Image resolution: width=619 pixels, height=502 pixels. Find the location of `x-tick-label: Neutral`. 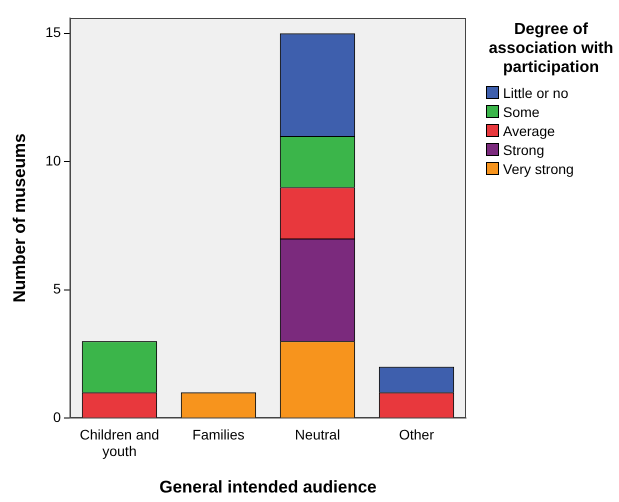

x-tick-label: Neutral is located at coordinates (317, 434).